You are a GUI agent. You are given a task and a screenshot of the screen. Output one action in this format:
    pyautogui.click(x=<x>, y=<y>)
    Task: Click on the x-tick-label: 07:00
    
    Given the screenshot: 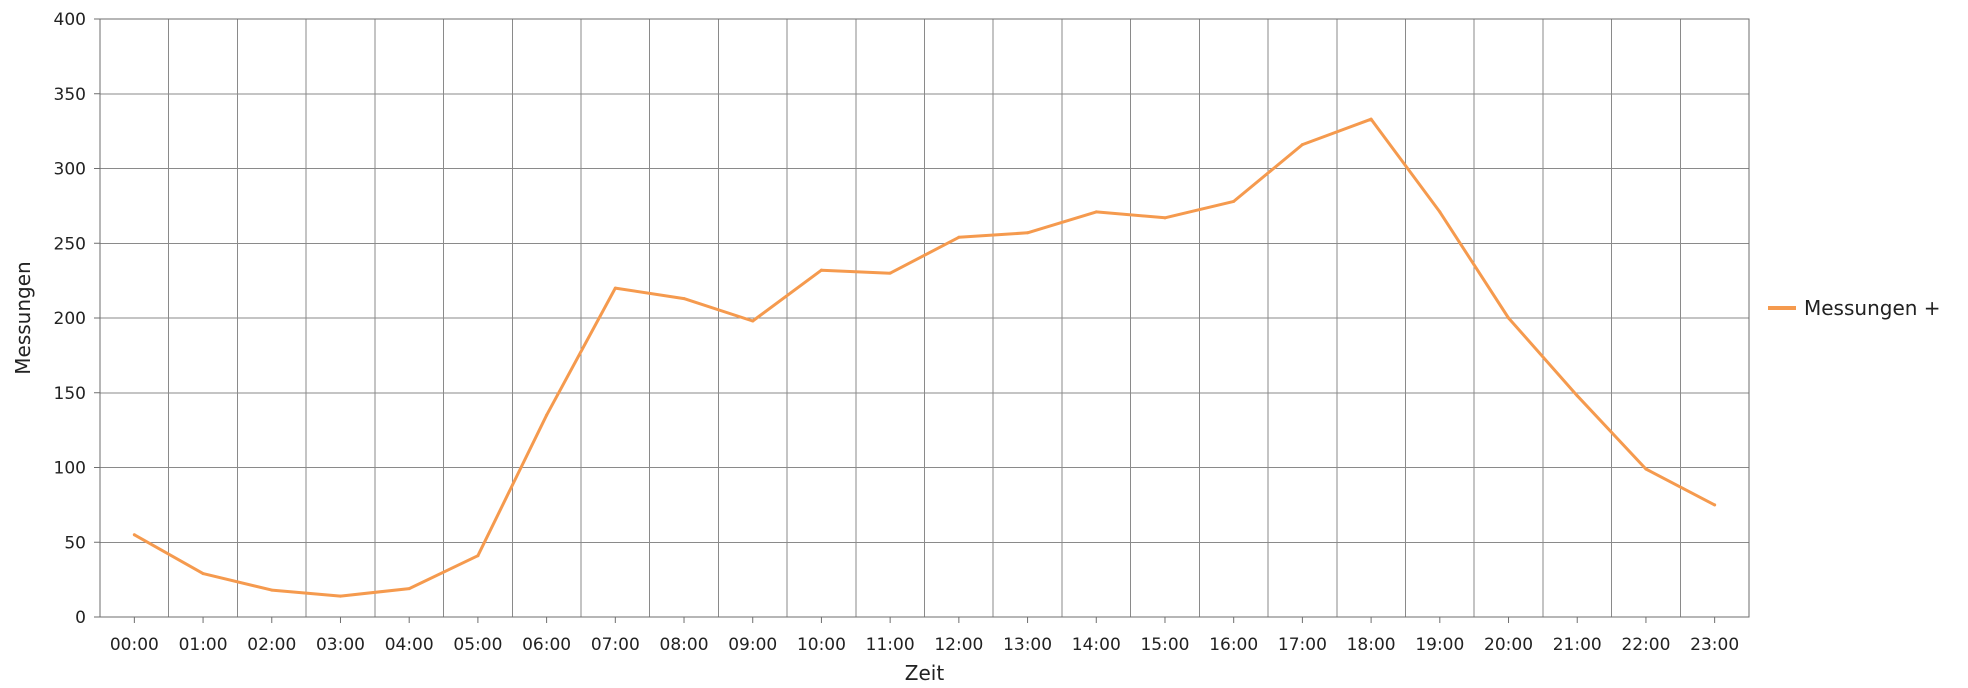 What is the action you would take?
    pyautogui.click(x=615, y=645)
    